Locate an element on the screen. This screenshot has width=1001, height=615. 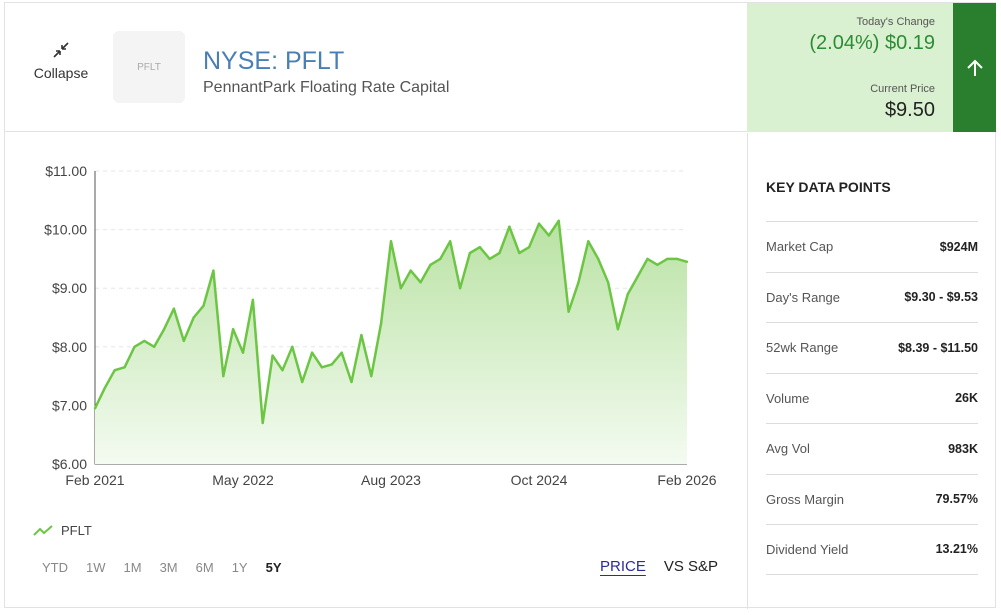
range-6m: 6M is located at coordinates (204, 567).